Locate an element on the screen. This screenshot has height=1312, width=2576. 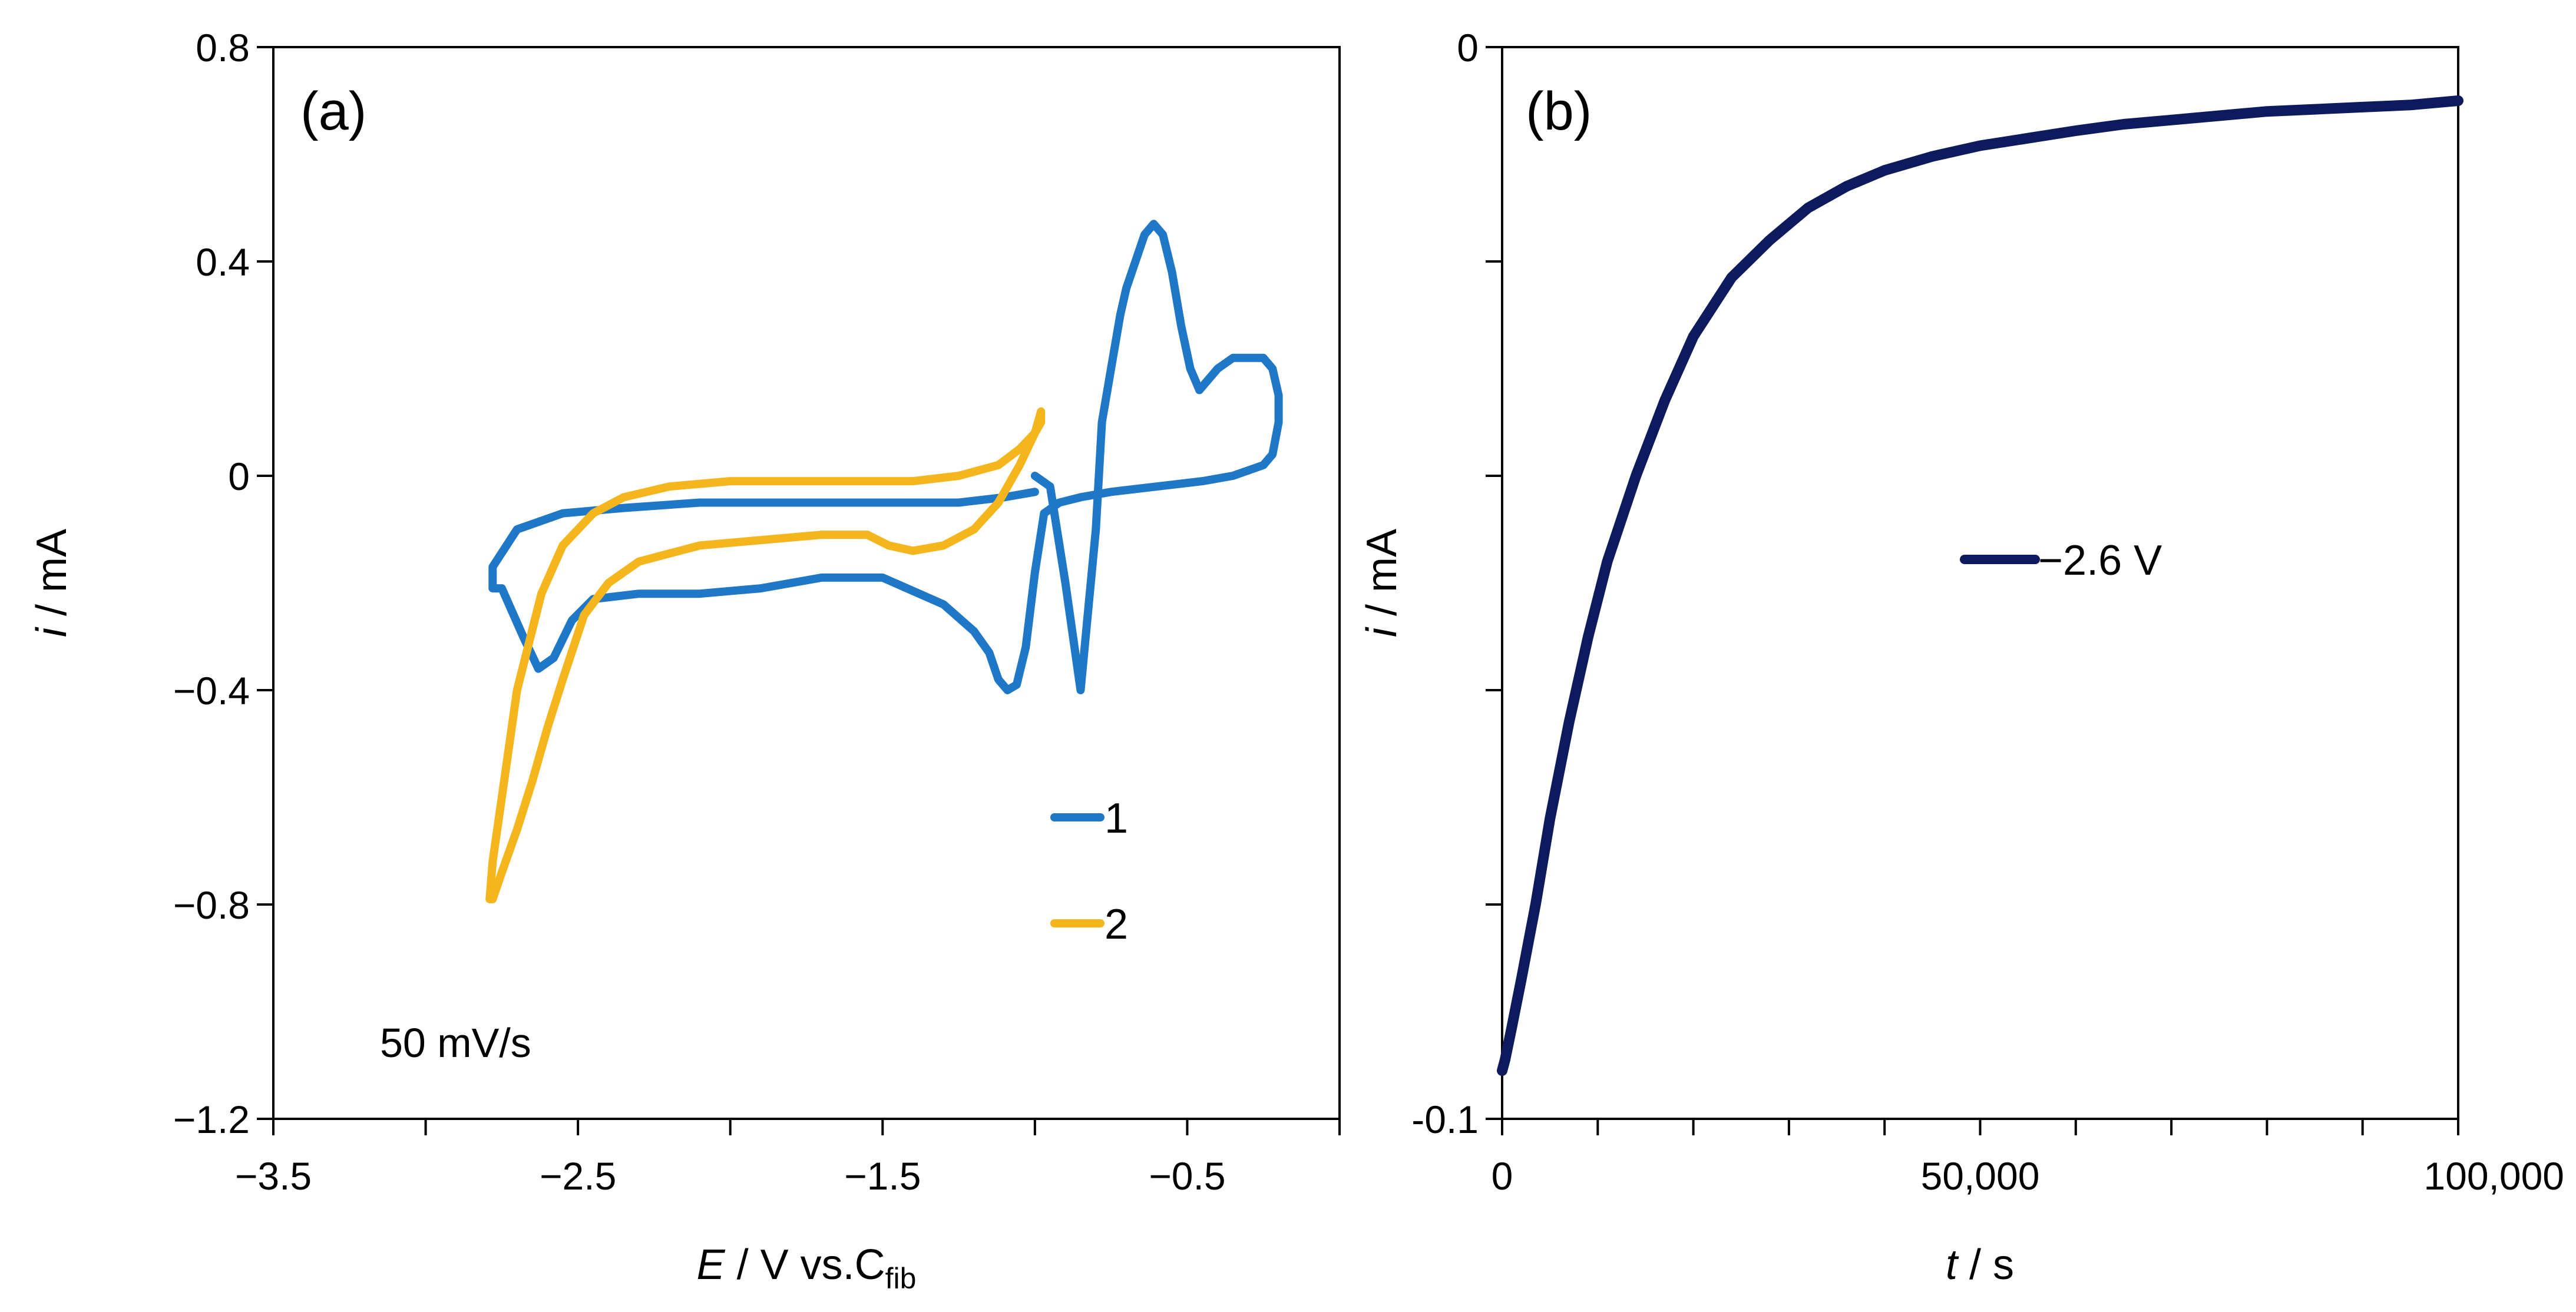
x-tick-label: −3.5 is located at coordinates (273, 1176).